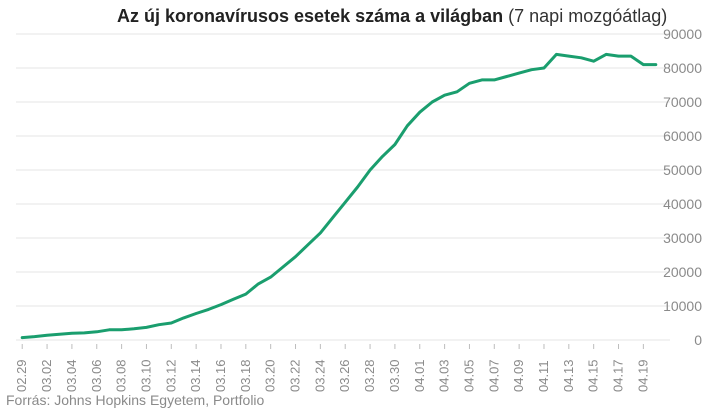  Describe the element at coordinates (121, 375) in the screenshot. I see `x-tick-label: 03.08` at that location.